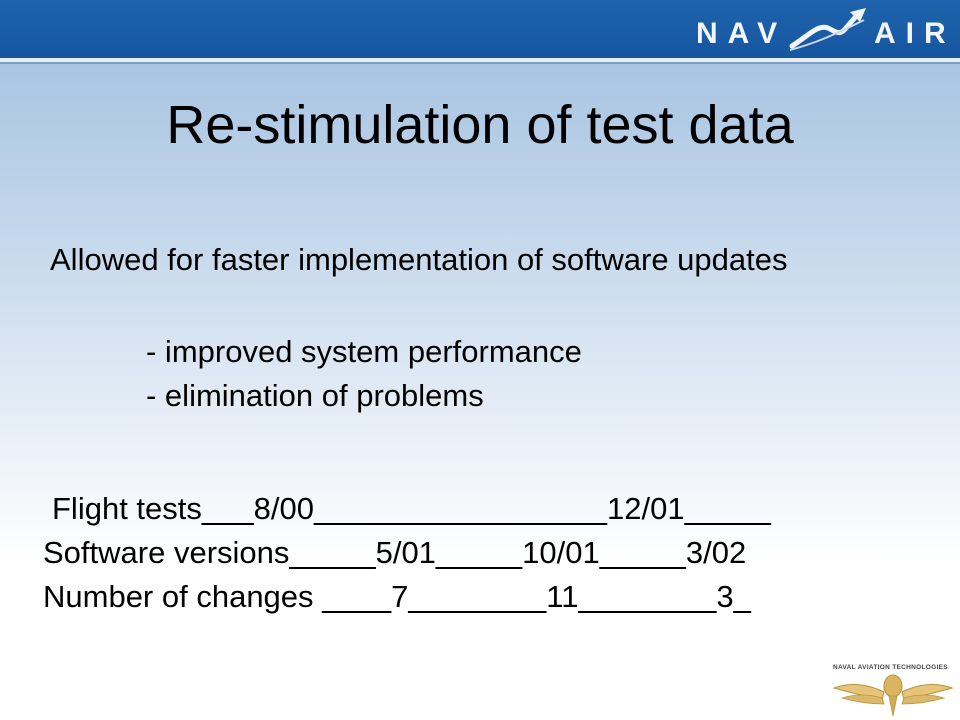 This screenshot has width=960, height=720. I want to click on logo-text-left: NAV, so click(742, 33).